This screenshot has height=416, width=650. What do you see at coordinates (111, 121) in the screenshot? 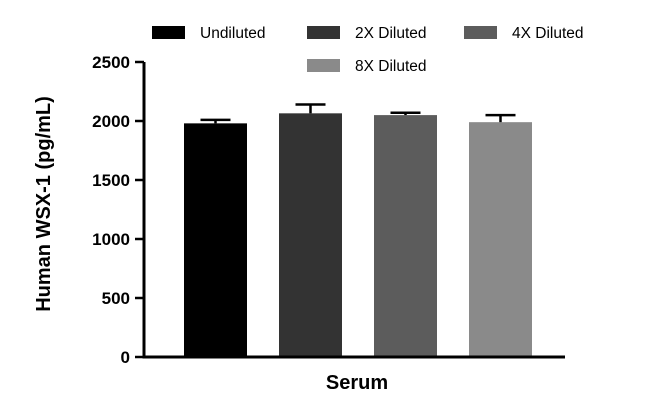
I see `y-tick-label-2000: 2000` at bounding box center [111, 121].